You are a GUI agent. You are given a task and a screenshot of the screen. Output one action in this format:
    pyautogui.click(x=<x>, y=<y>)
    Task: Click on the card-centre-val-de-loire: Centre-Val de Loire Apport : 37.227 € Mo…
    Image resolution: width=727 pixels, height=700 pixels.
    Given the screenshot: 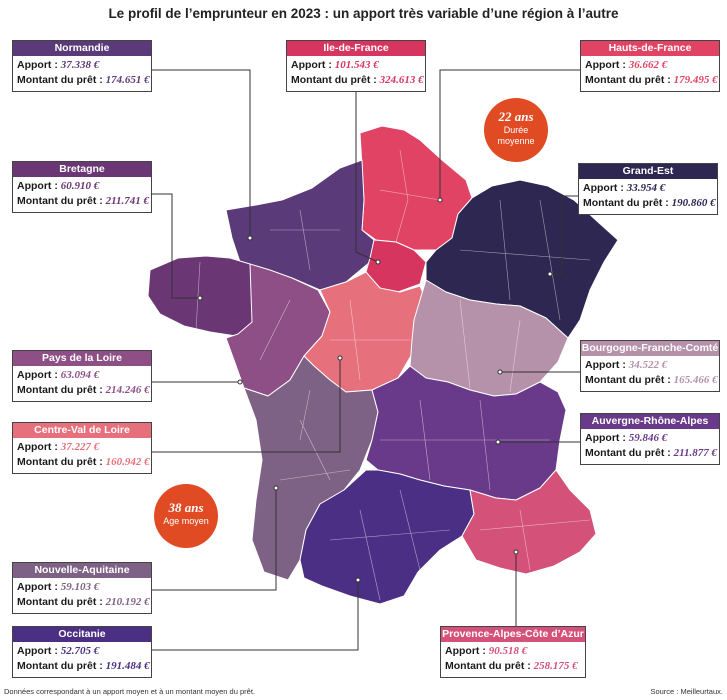 What is the action you would take?
    pyautogui.click(x=82, y=448)
    